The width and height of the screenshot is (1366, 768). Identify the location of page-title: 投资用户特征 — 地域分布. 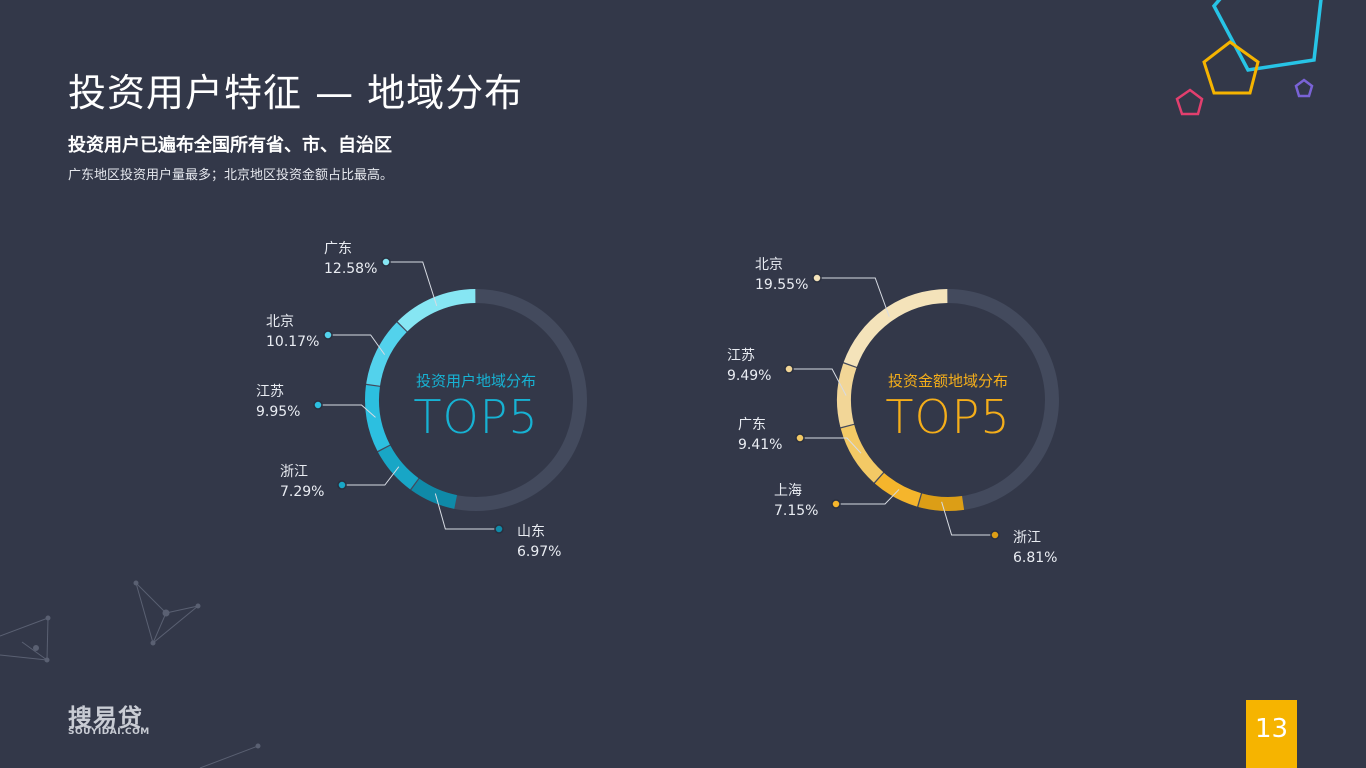
(296, 93).